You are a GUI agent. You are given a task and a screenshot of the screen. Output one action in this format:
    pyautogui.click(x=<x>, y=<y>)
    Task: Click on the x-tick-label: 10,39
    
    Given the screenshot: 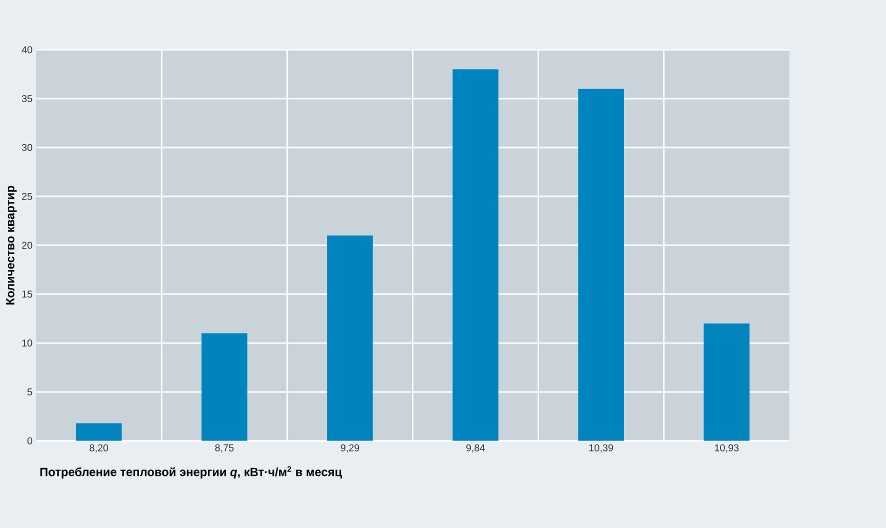 What is the action you would take?
    pyautogui.click(x=601, y=448)
    